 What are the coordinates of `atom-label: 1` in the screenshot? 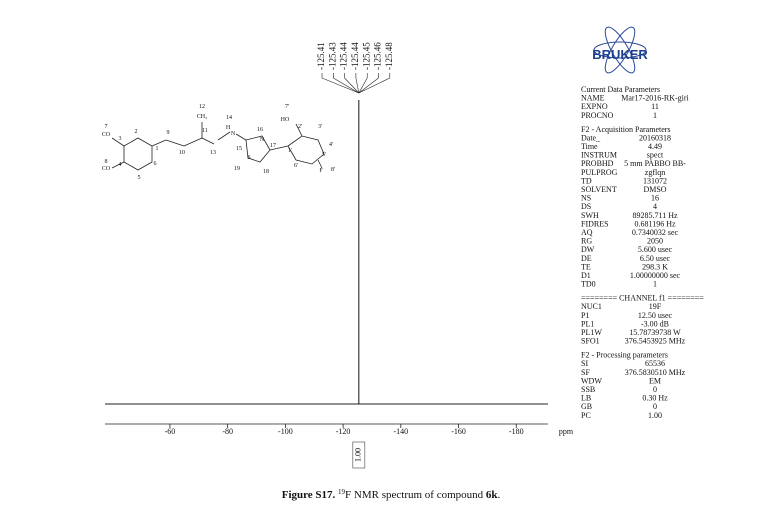 It's located at (157, 149).